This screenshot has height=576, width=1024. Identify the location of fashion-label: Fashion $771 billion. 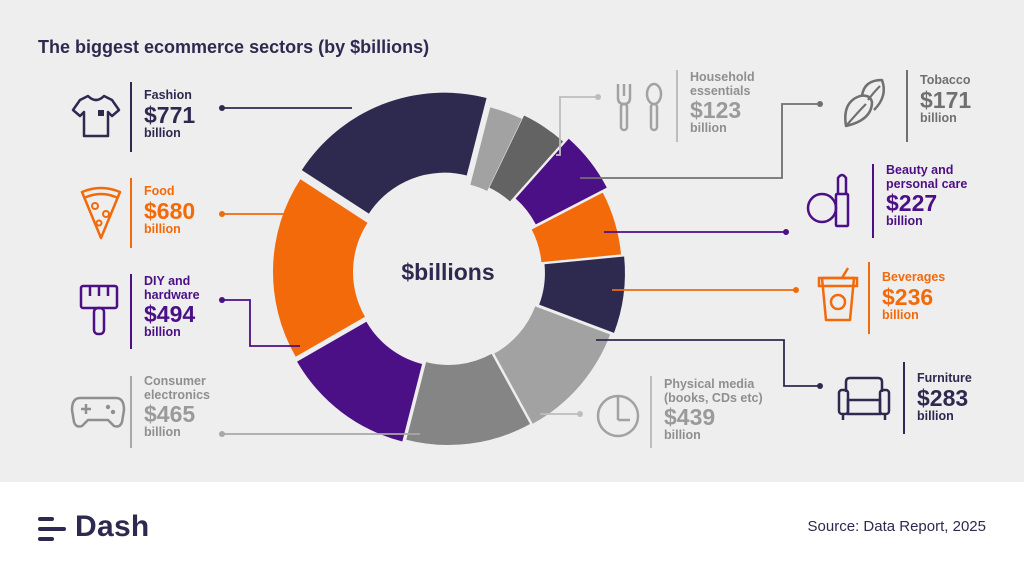
(170, 114).